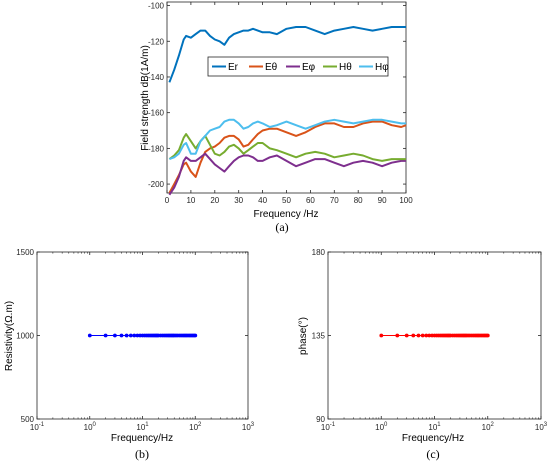  I want to click on legend-label-4: Hφ, so click(382, 67).